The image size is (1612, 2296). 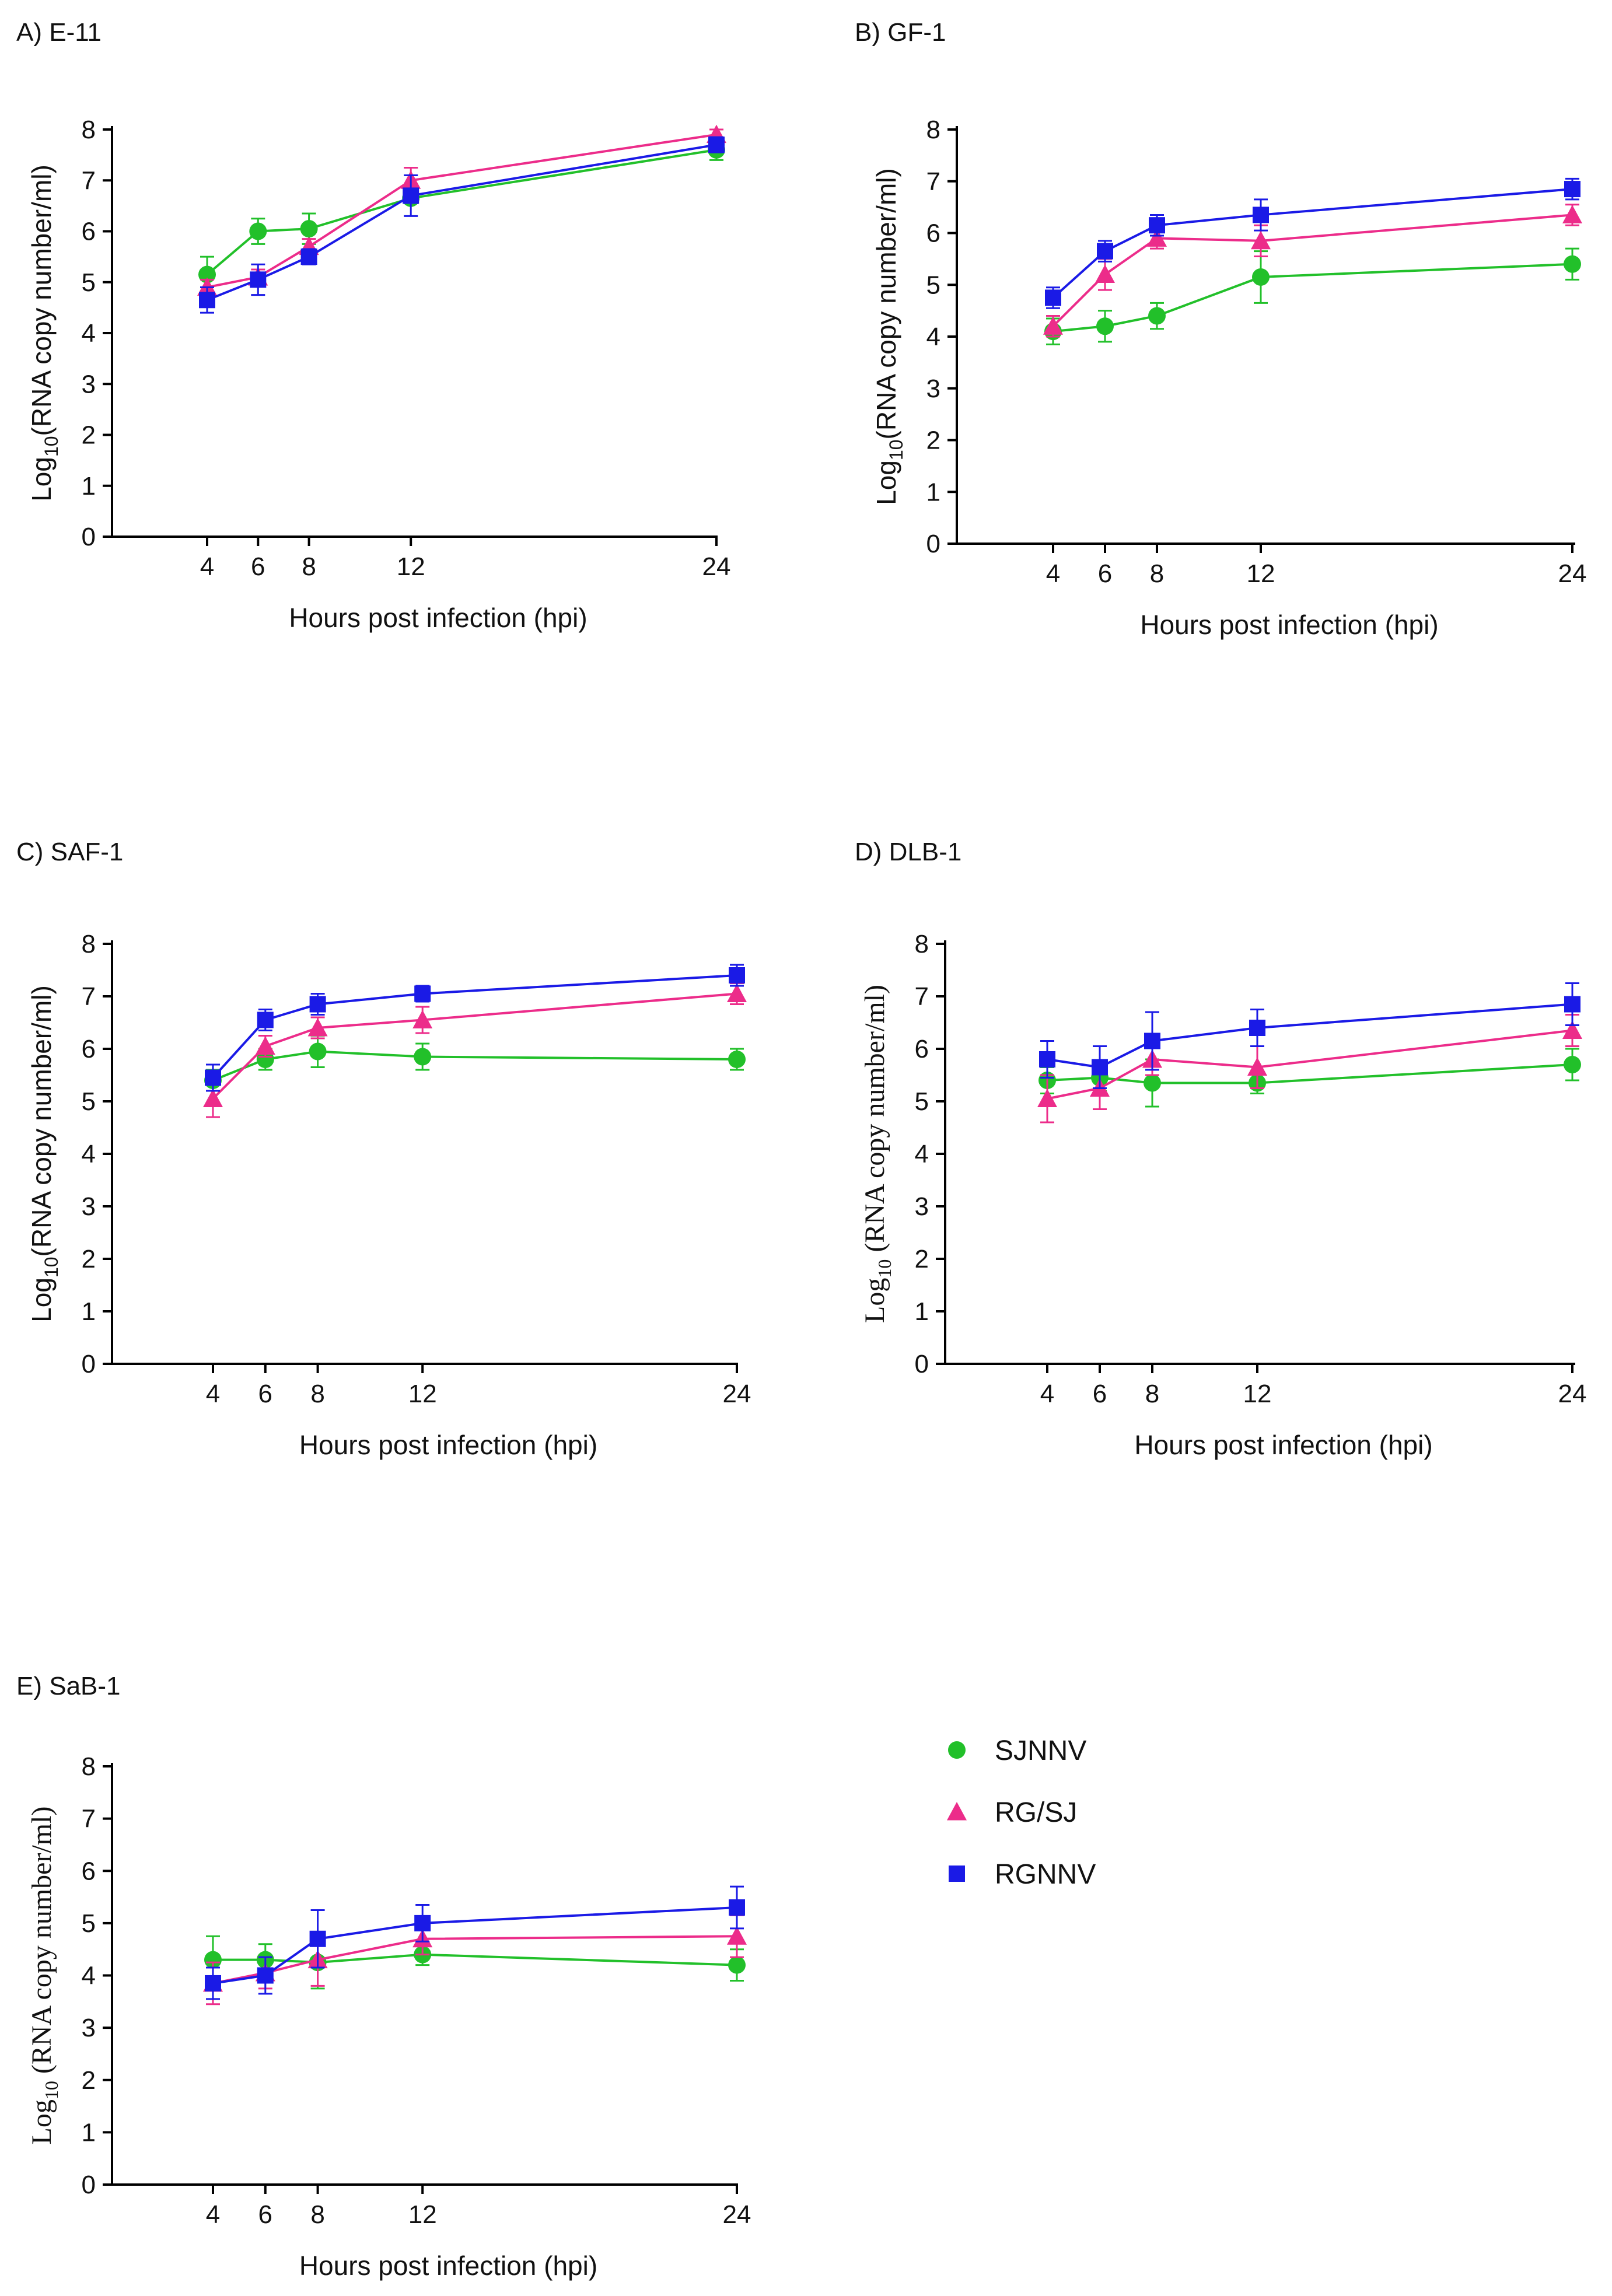 I want to click on series-rg-sj, so click(x=1312, y=271).